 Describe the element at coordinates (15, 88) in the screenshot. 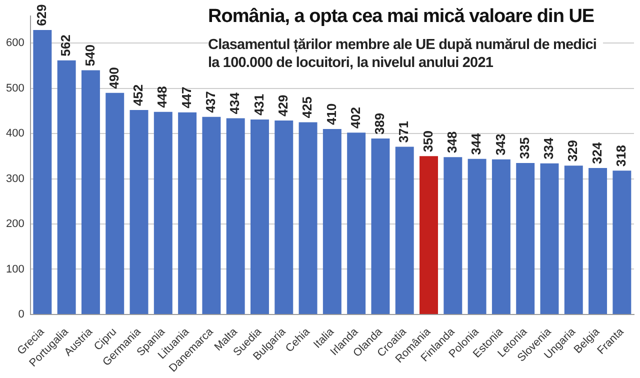

I see `y-tick-label: 500` at that location.